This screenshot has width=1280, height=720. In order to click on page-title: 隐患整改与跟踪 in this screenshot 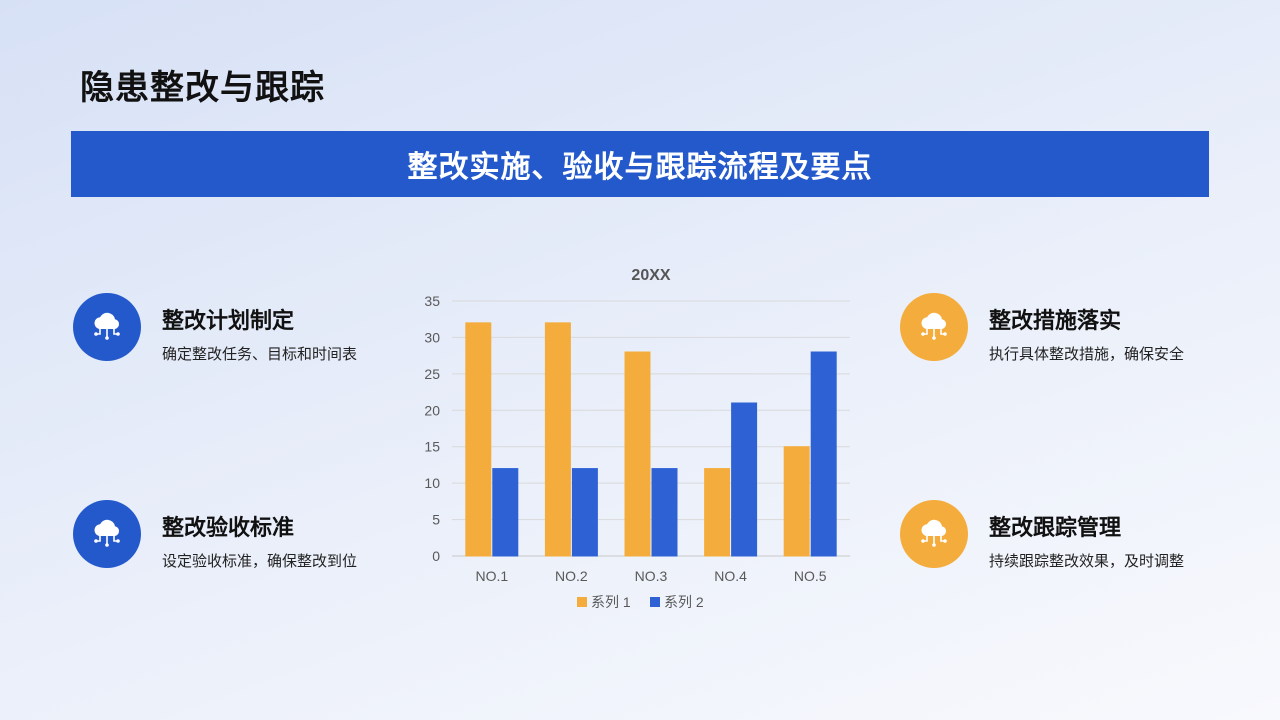, I will do `click(202, 88)`.